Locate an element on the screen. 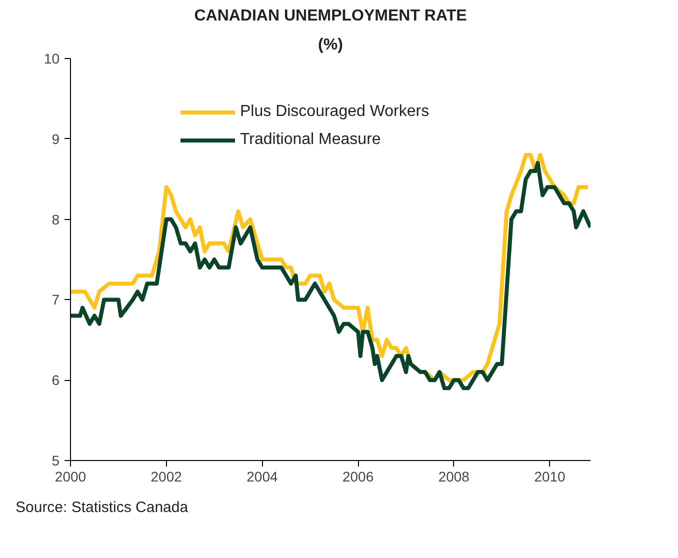  x-tick-label: 2004 is located at coordinates (262, 476).